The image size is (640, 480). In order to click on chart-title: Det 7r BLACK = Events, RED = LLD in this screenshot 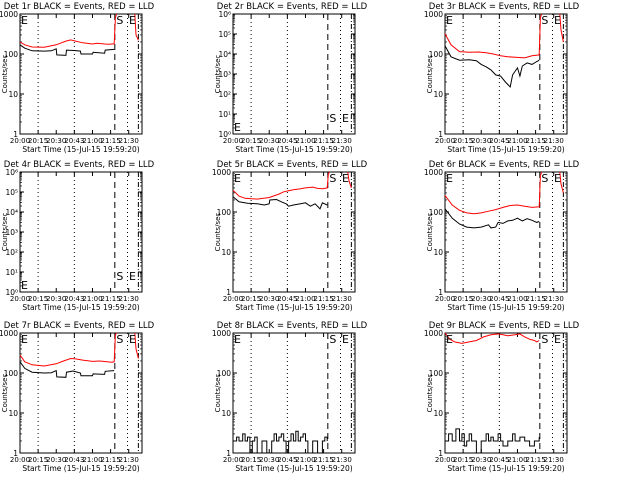, I will do `click(79, 326)`.